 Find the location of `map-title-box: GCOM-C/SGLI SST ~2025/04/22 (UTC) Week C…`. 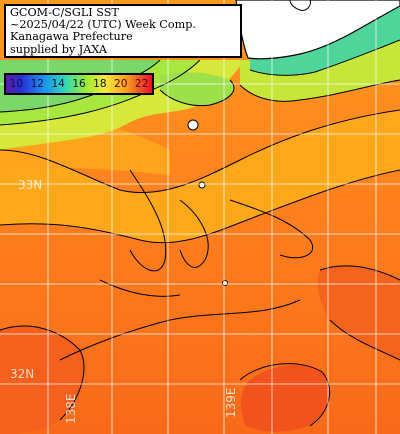

map-title-box: GCOM-C/SGLI SST ~2025/04/22 (UTC) Week C… is located at coordinates (123, 31).